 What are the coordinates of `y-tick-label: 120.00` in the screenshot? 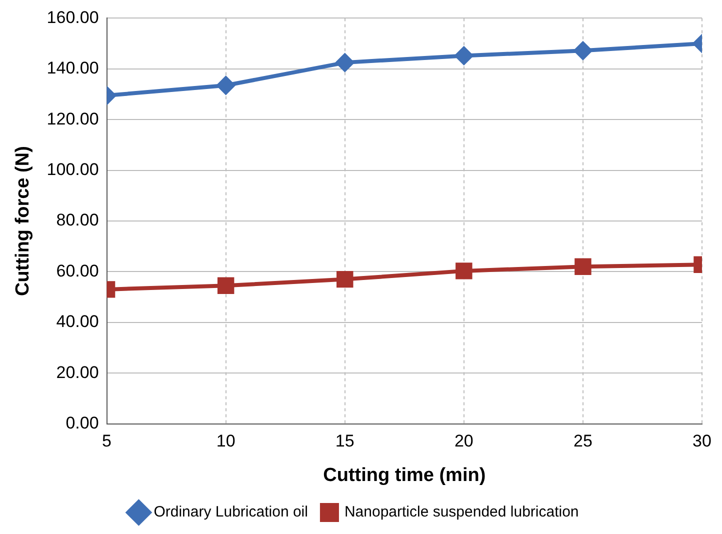 It's located at (72, 118).